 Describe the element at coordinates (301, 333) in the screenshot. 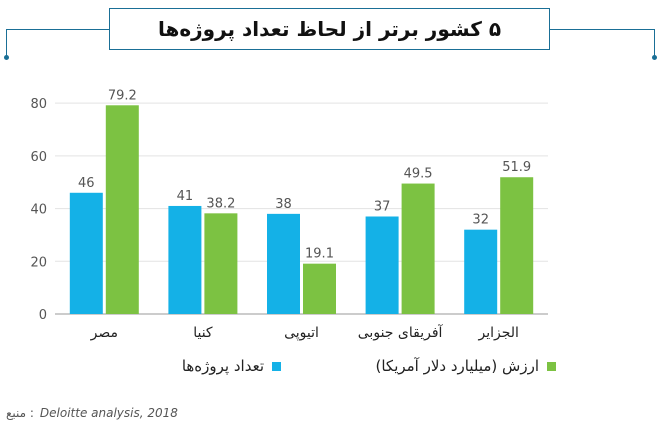

I see `x-category-label: اتیوپی` at that location.